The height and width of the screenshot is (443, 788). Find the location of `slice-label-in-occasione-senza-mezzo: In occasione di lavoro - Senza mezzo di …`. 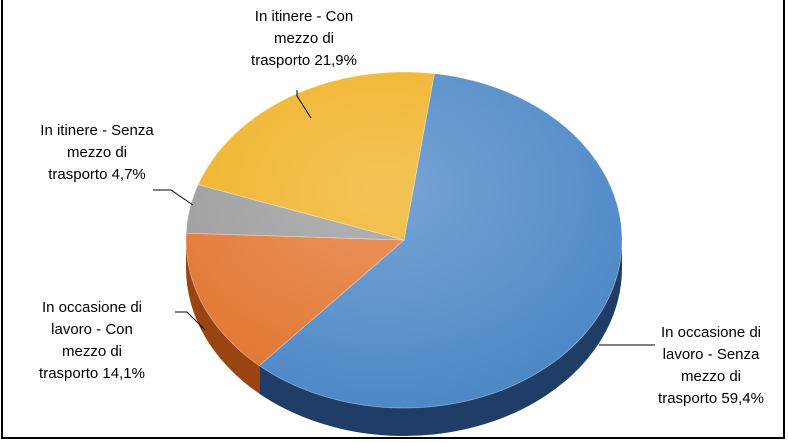

slice-label-in-occasione-senza-mezzo: In occasione di lavoro - Senza mezzo di … is located at coordinates (711, 365).